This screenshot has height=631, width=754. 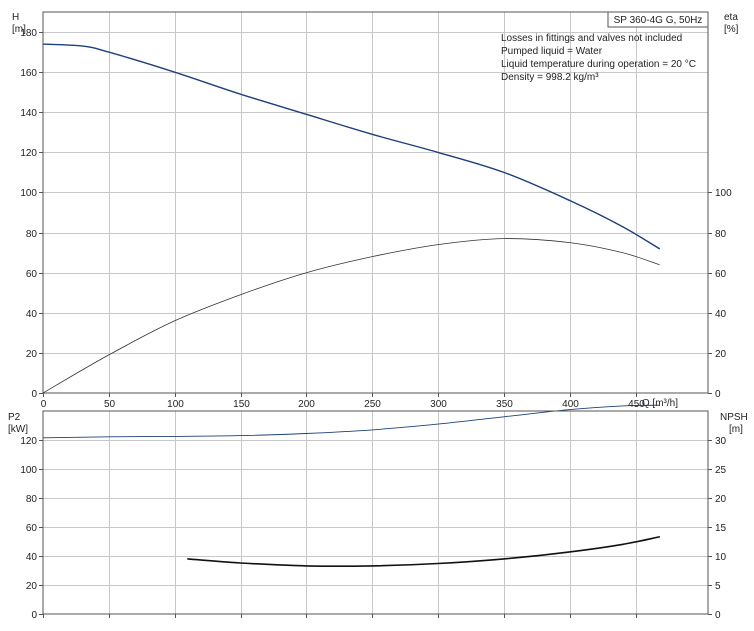 What do you see at coordinates (718, 586) in the screenshot?
I see `y-right-tick-label-bottom: 5` at bounding box center [718, 586].